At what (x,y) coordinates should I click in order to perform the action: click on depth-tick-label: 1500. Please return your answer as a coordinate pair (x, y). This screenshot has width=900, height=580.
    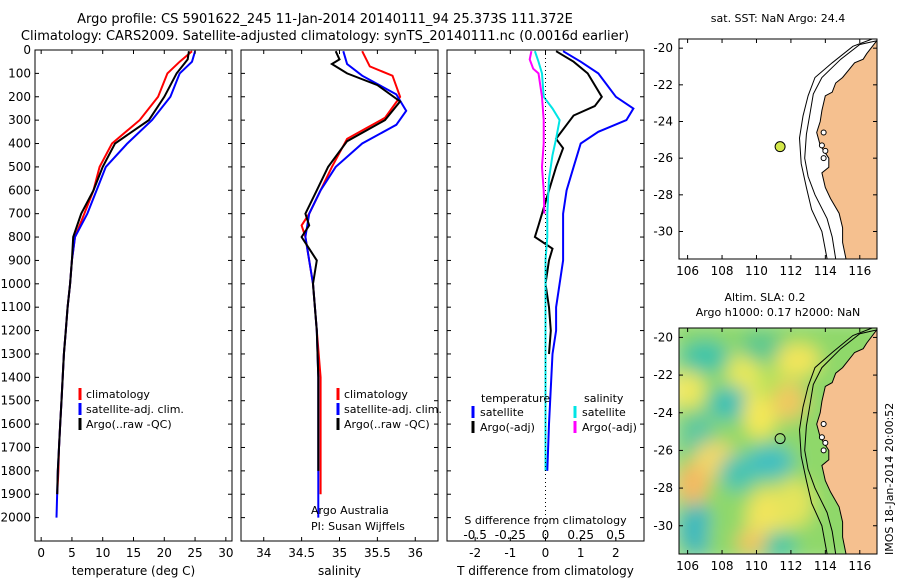
    Looking at the image, I should click on (15, 401).